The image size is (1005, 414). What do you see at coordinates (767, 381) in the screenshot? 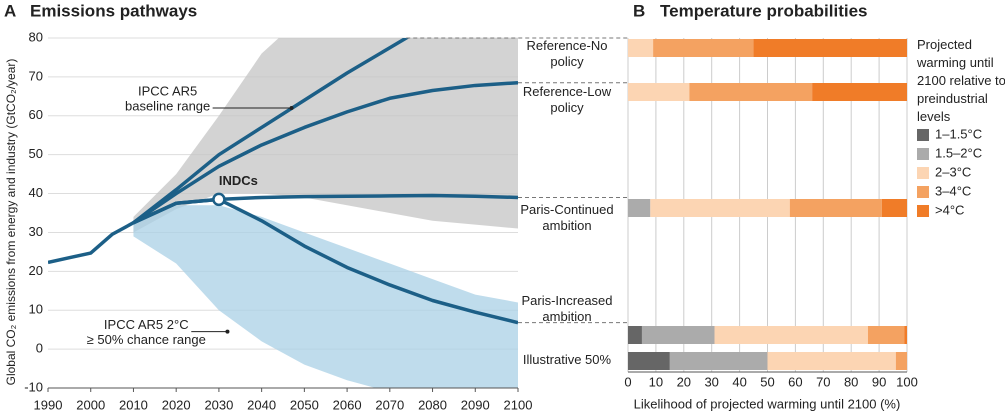
I see `x-tick-label: 50` at bounding box center [767, 381].